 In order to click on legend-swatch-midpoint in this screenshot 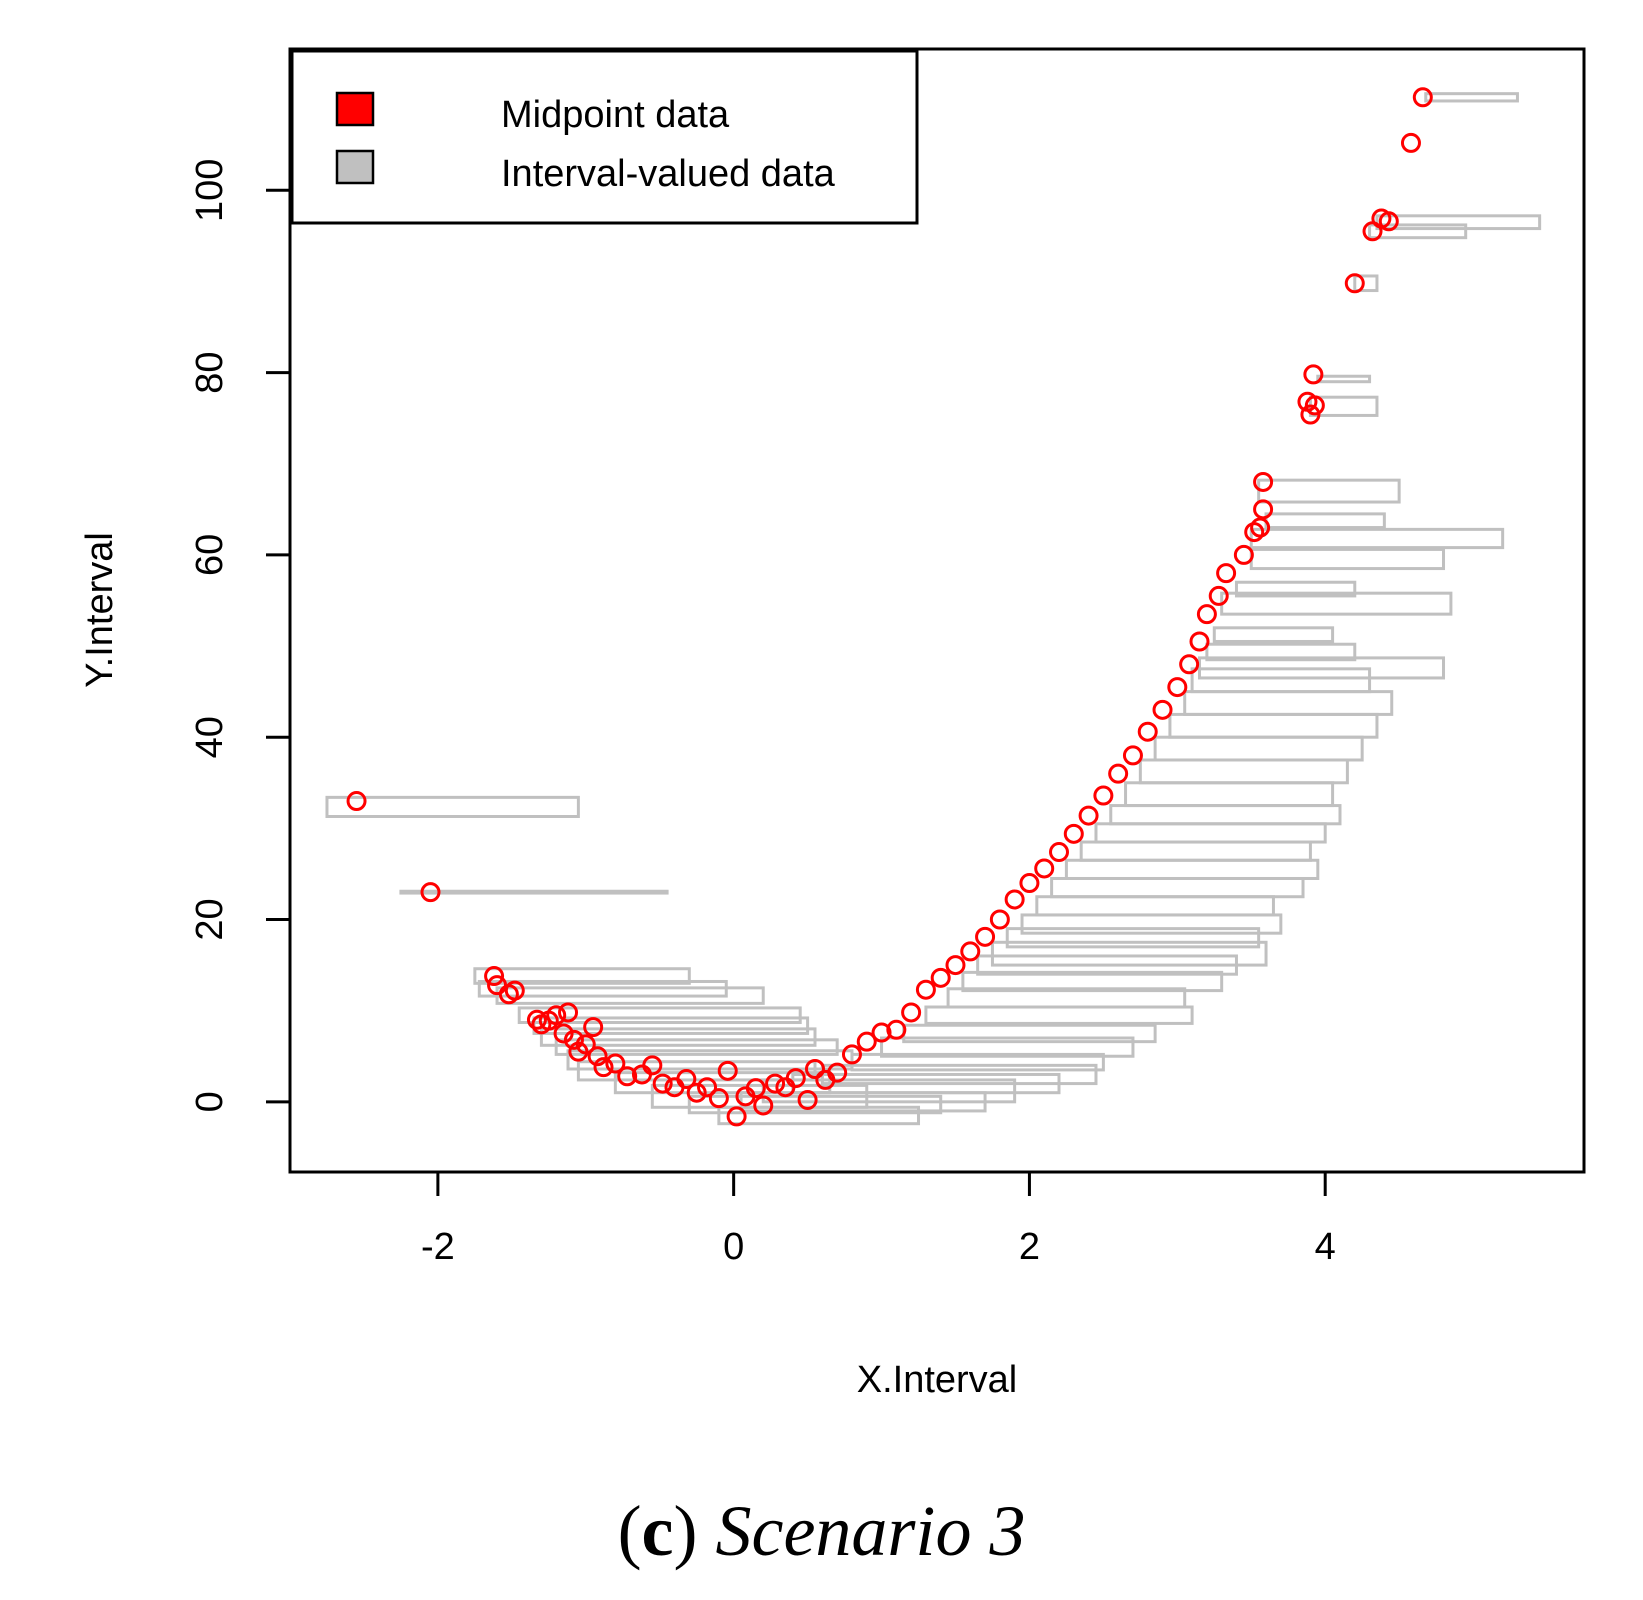, I will do `click(355, 109)`.